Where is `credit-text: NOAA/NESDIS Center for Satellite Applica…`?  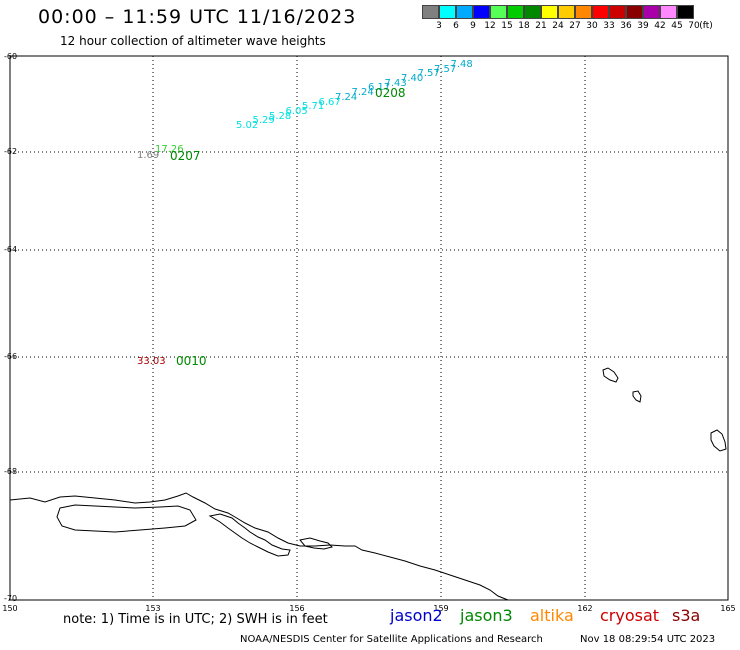
credit-text: NOAA/NESDIS Center for Satellite Applica… is located at coordinates (391, 639).